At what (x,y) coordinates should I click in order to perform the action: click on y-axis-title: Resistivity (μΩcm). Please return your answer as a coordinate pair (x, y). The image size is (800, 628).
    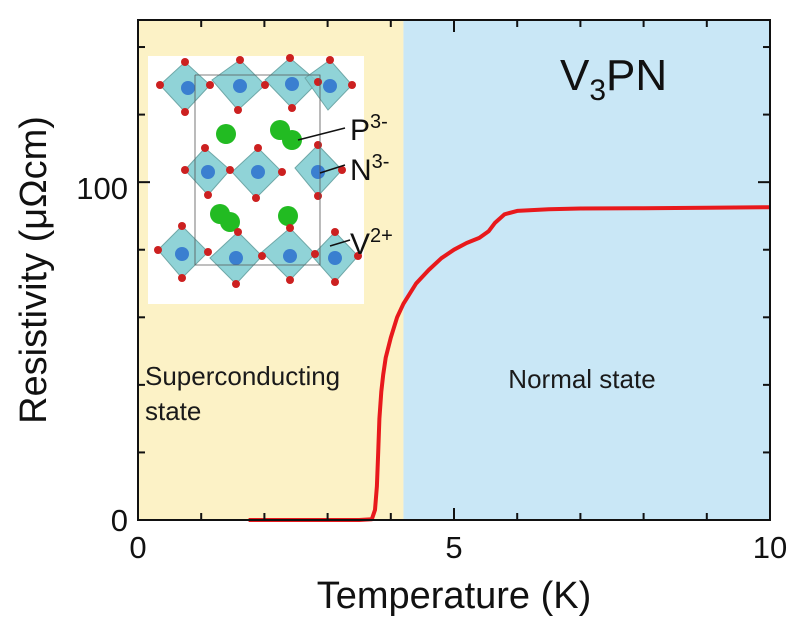
    Looking at the image, I should click on (34, 270).